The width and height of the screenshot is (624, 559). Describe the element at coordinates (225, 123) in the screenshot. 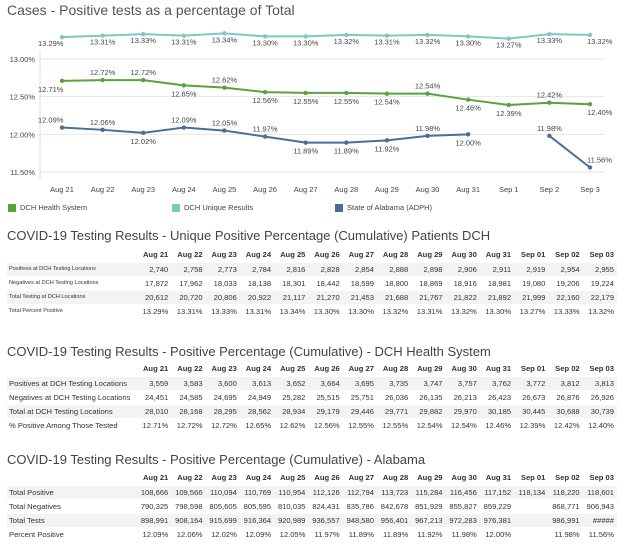

I see `data-label: 12.05%` at that location.